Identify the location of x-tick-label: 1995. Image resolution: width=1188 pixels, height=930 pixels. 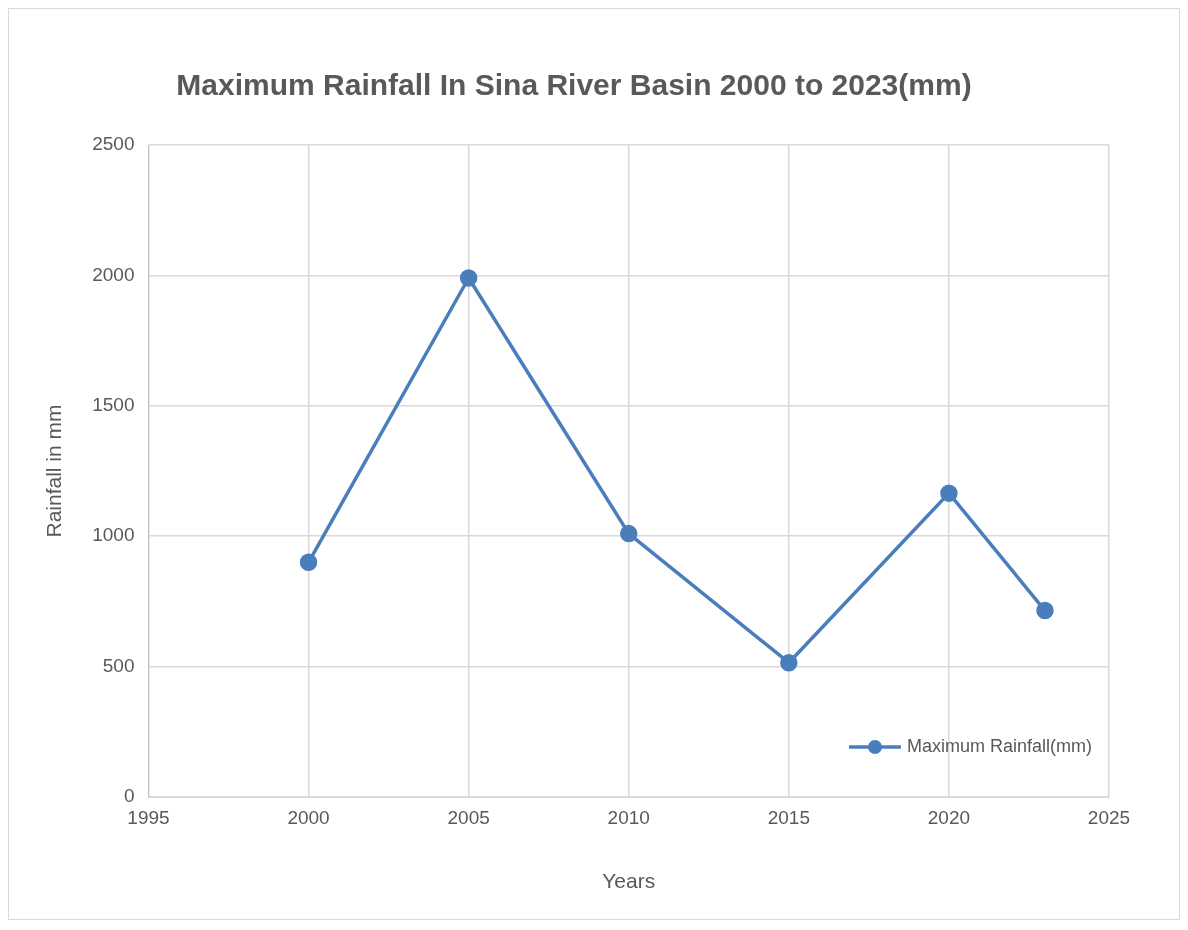
(148, 817).